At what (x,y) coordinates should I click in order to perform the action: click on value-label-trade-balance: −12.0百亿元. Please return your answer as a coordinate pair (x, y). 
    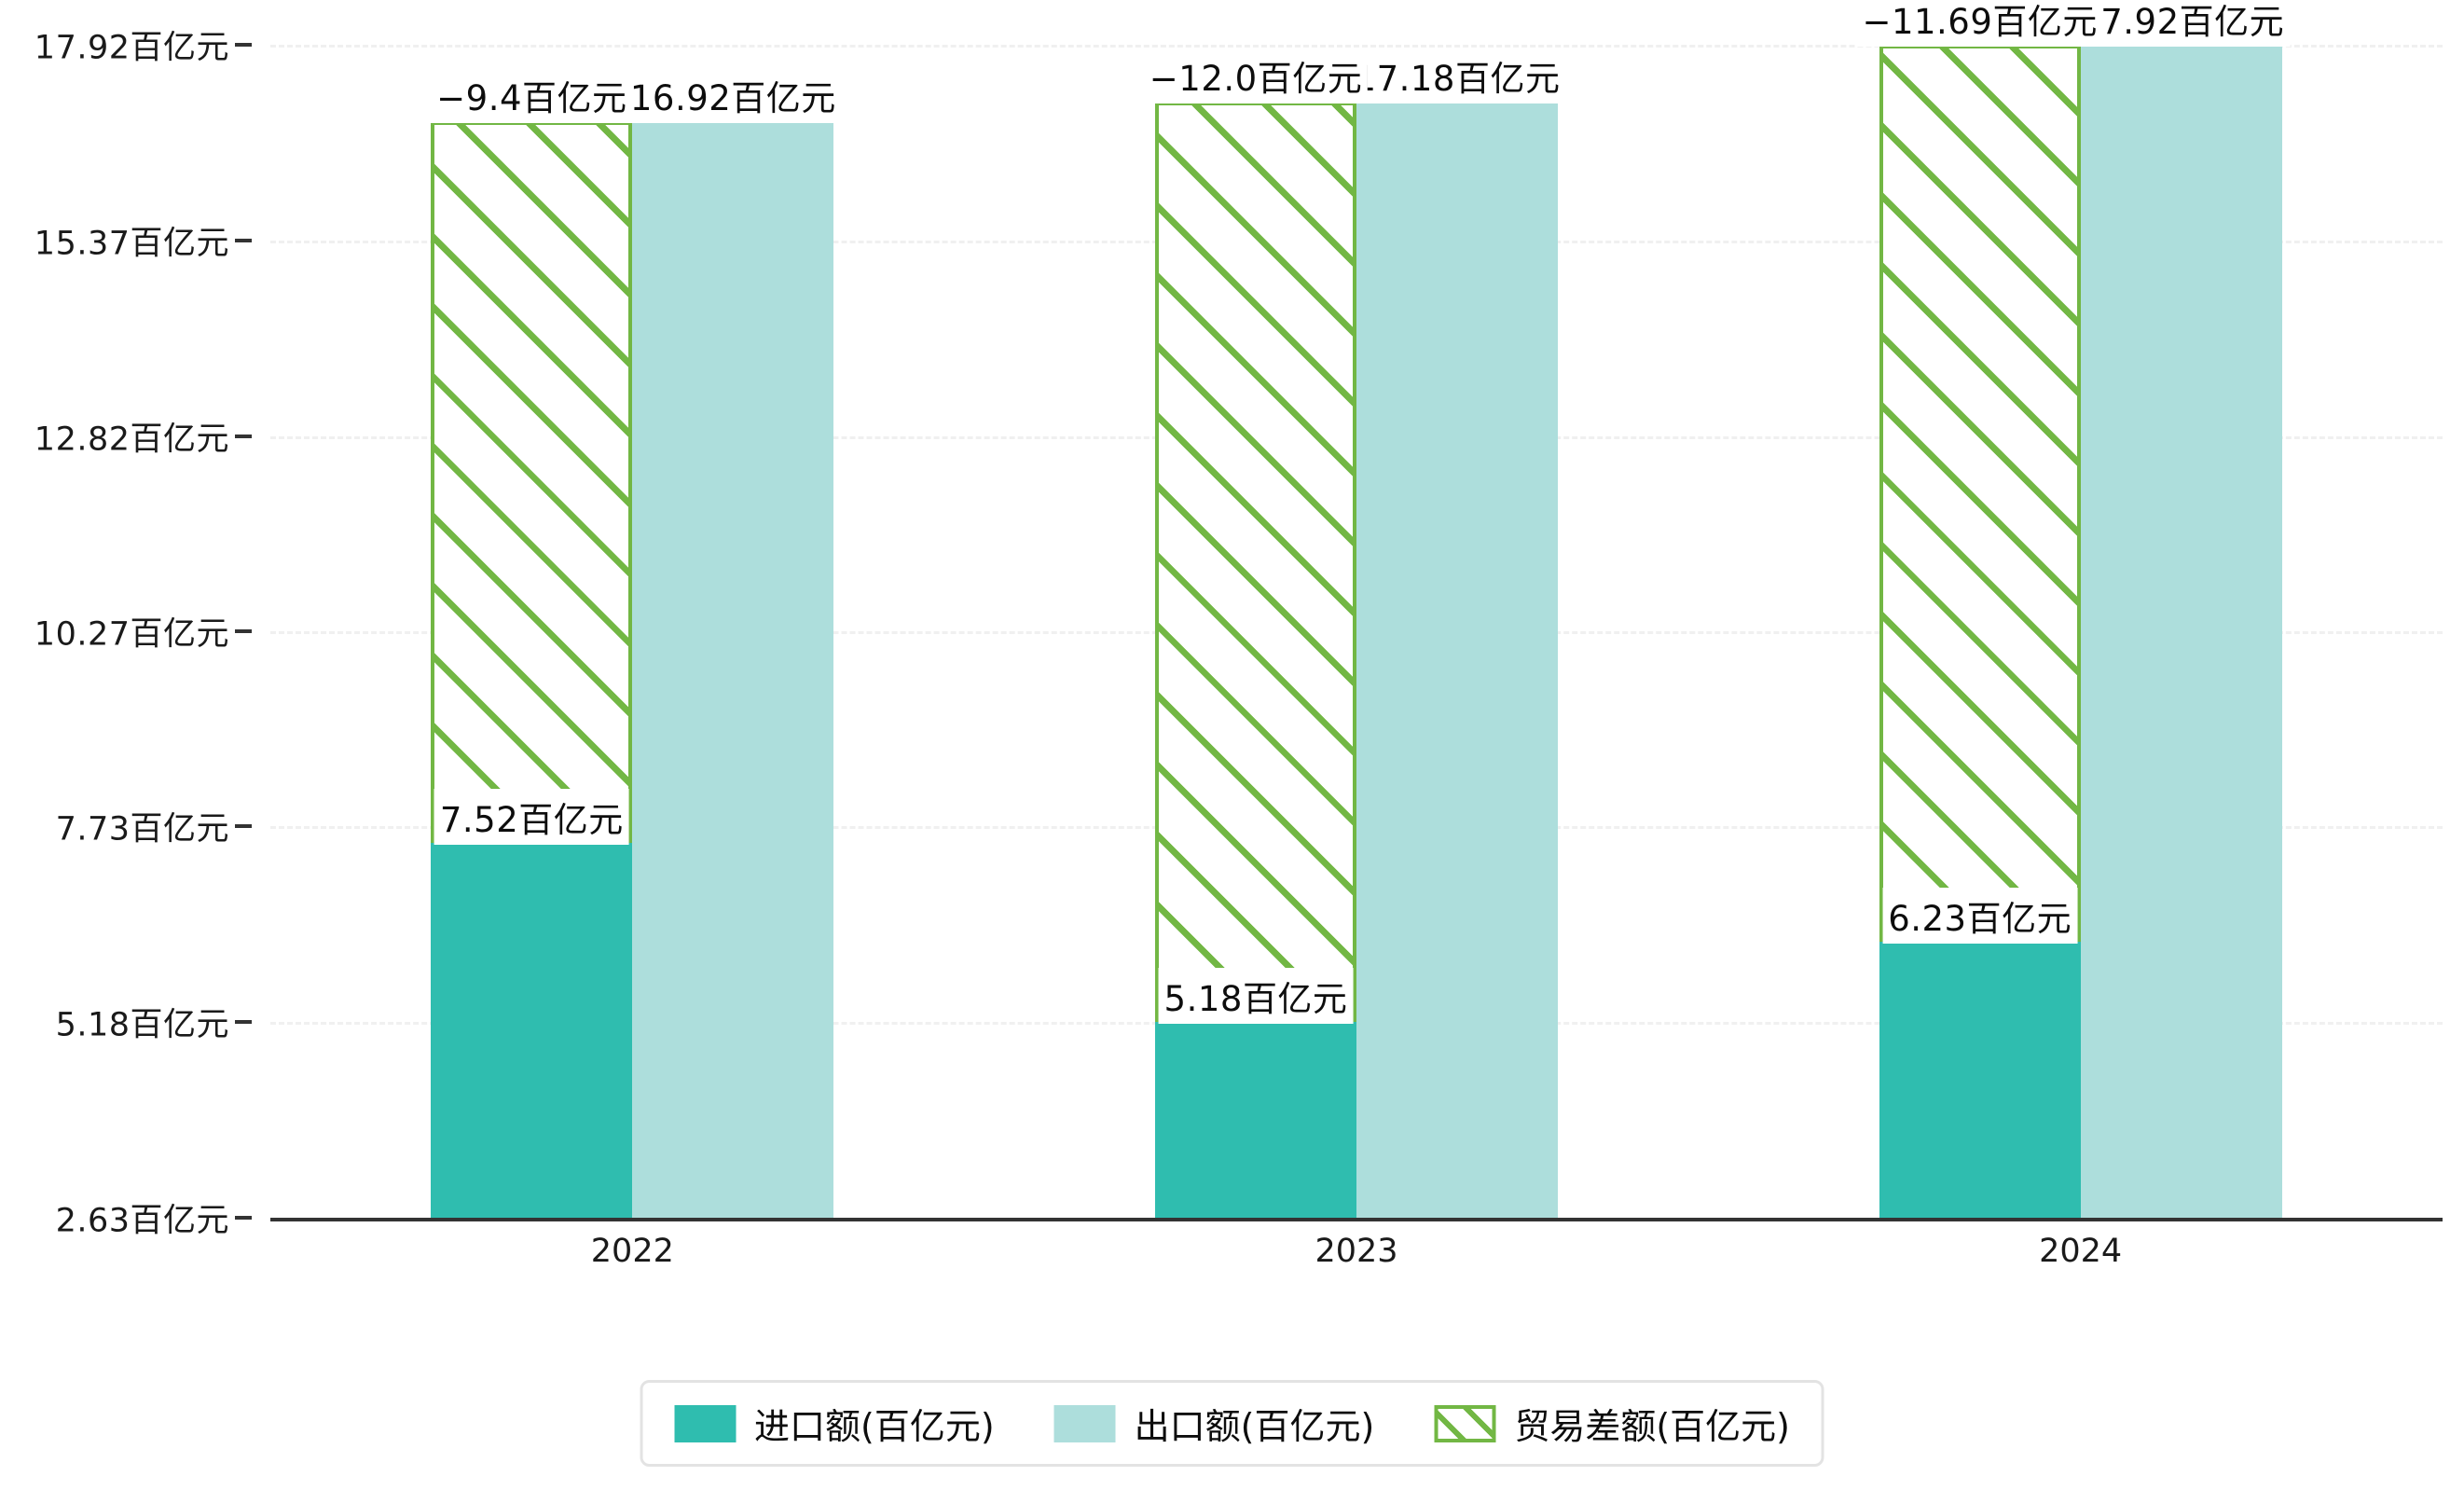
    Looking at the image, I should click on (1256, 75).